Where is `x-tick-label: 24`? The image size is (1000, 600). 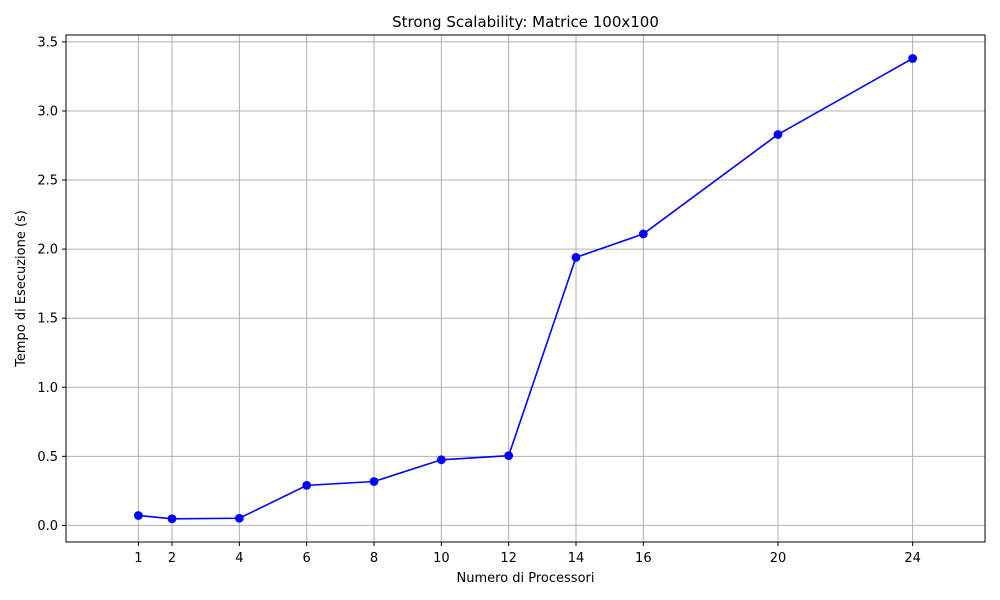
x-tick-label: 24 is located at coordinates (912, 558).